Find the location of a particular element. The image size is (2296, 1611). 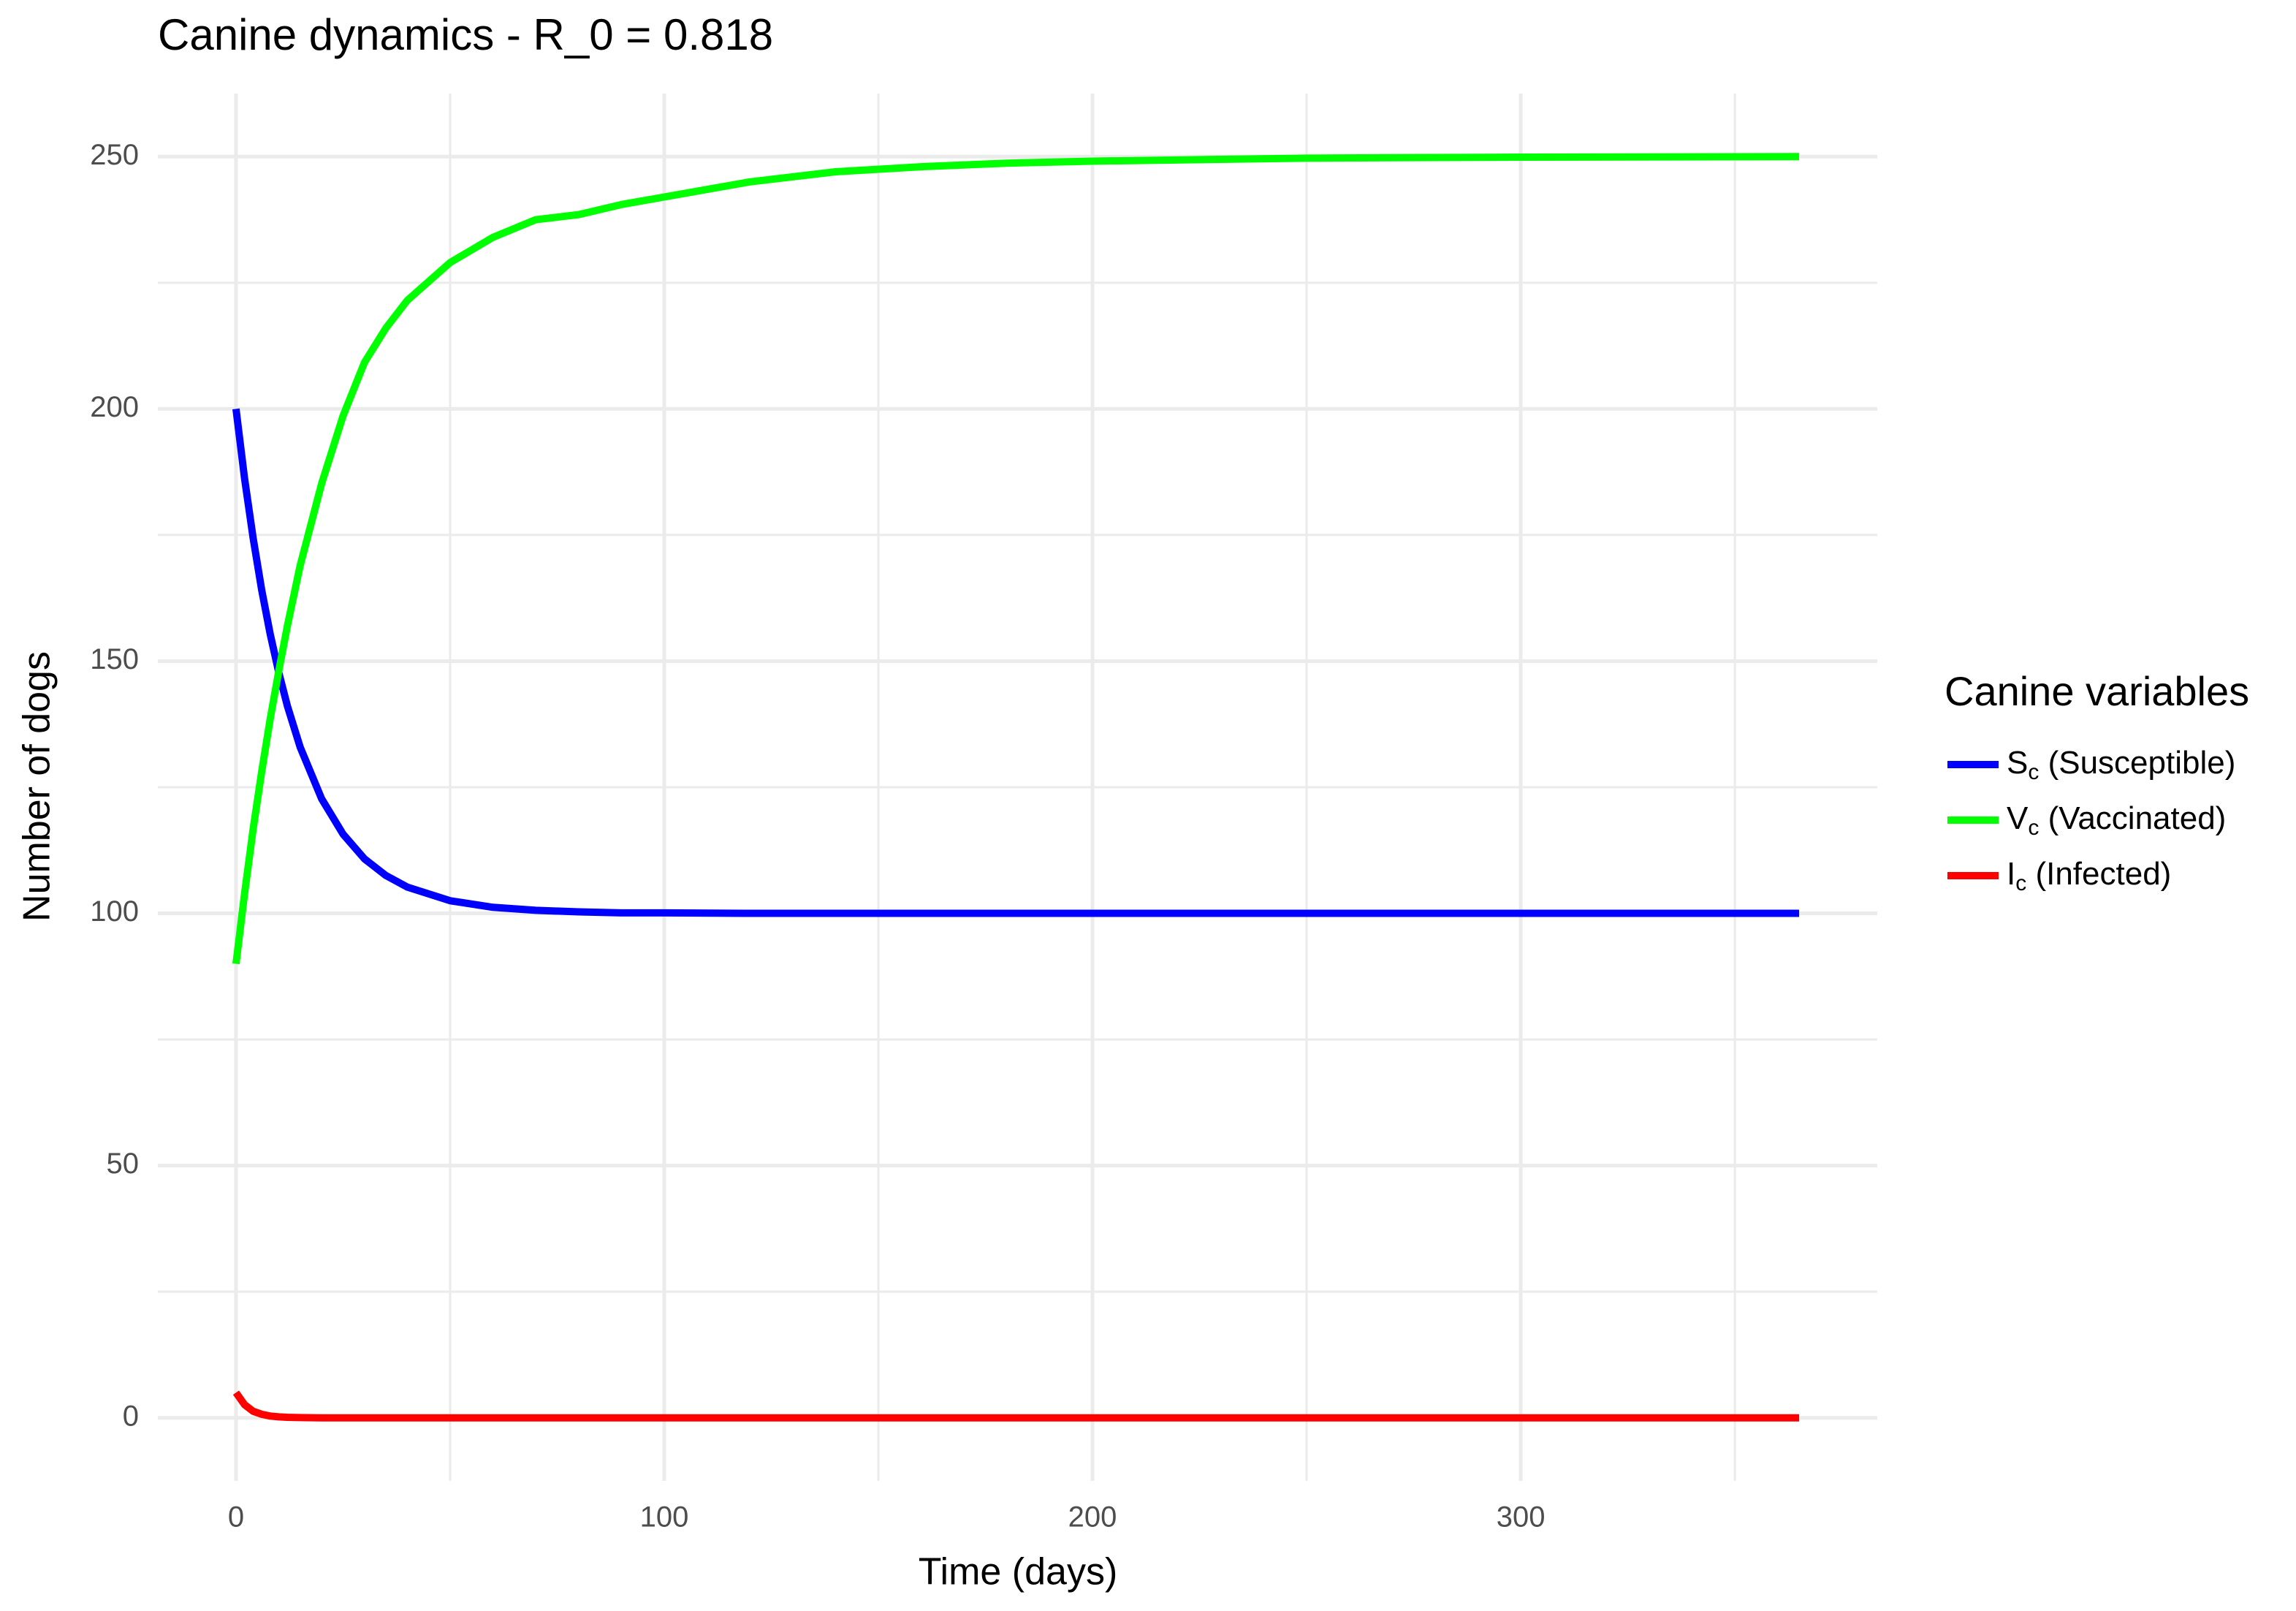

legend-title: Canine variables is located at coordinates (2097, 691).